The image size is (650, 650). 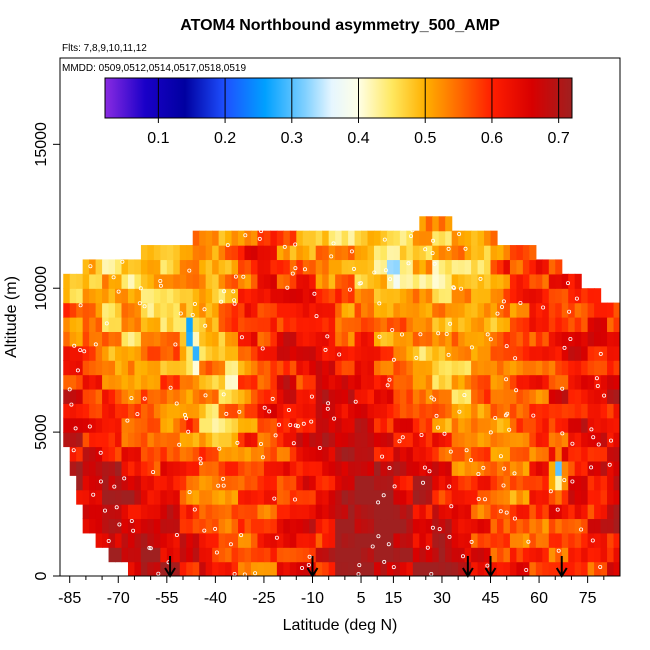 What do you see at coordinates (41, 575) in the screenshot?
I see `y-tick-label: 0` at bounding box center [41, 575].